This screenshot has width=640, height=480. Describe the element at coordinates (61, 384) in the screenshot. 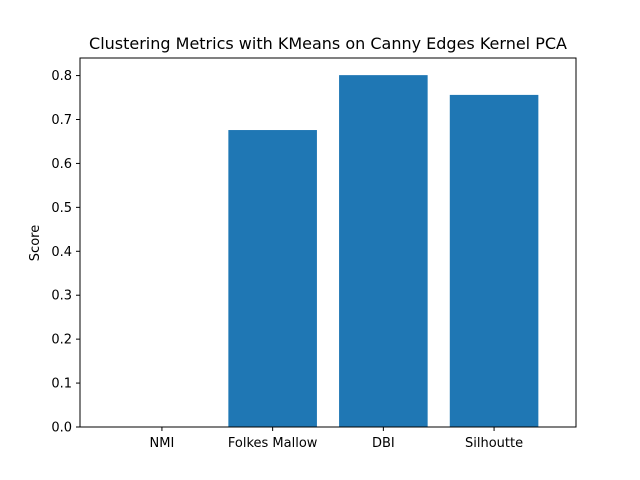

I see `y-tick-label: 0.1` at that location.